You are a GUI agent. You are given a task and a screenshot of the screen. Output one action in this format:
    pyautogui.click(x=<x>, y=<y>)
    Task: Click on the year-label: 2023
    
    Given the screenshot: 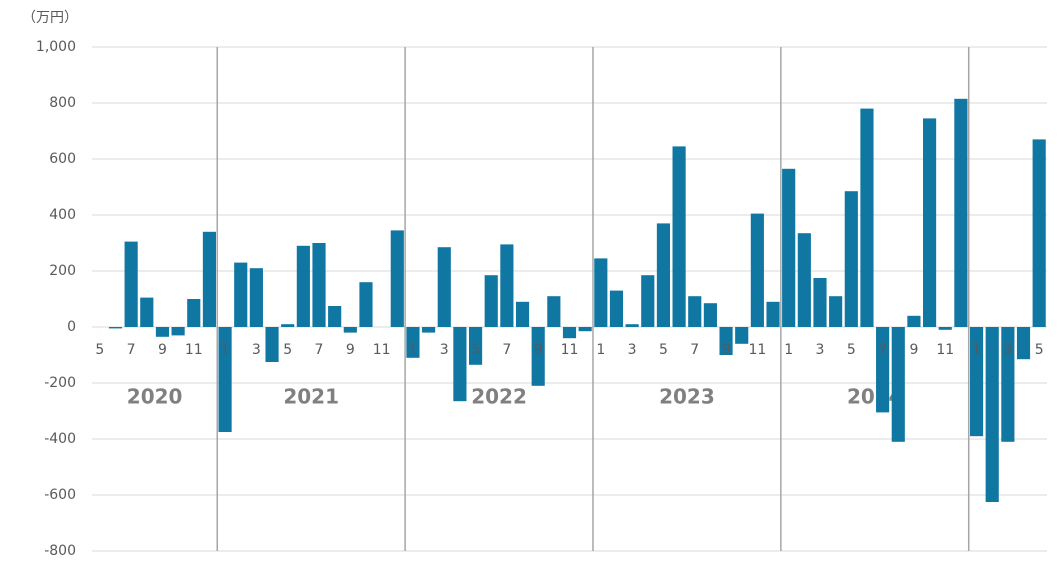 What is the action you would take?
    pyautogui.click(x=687, y=397)
    